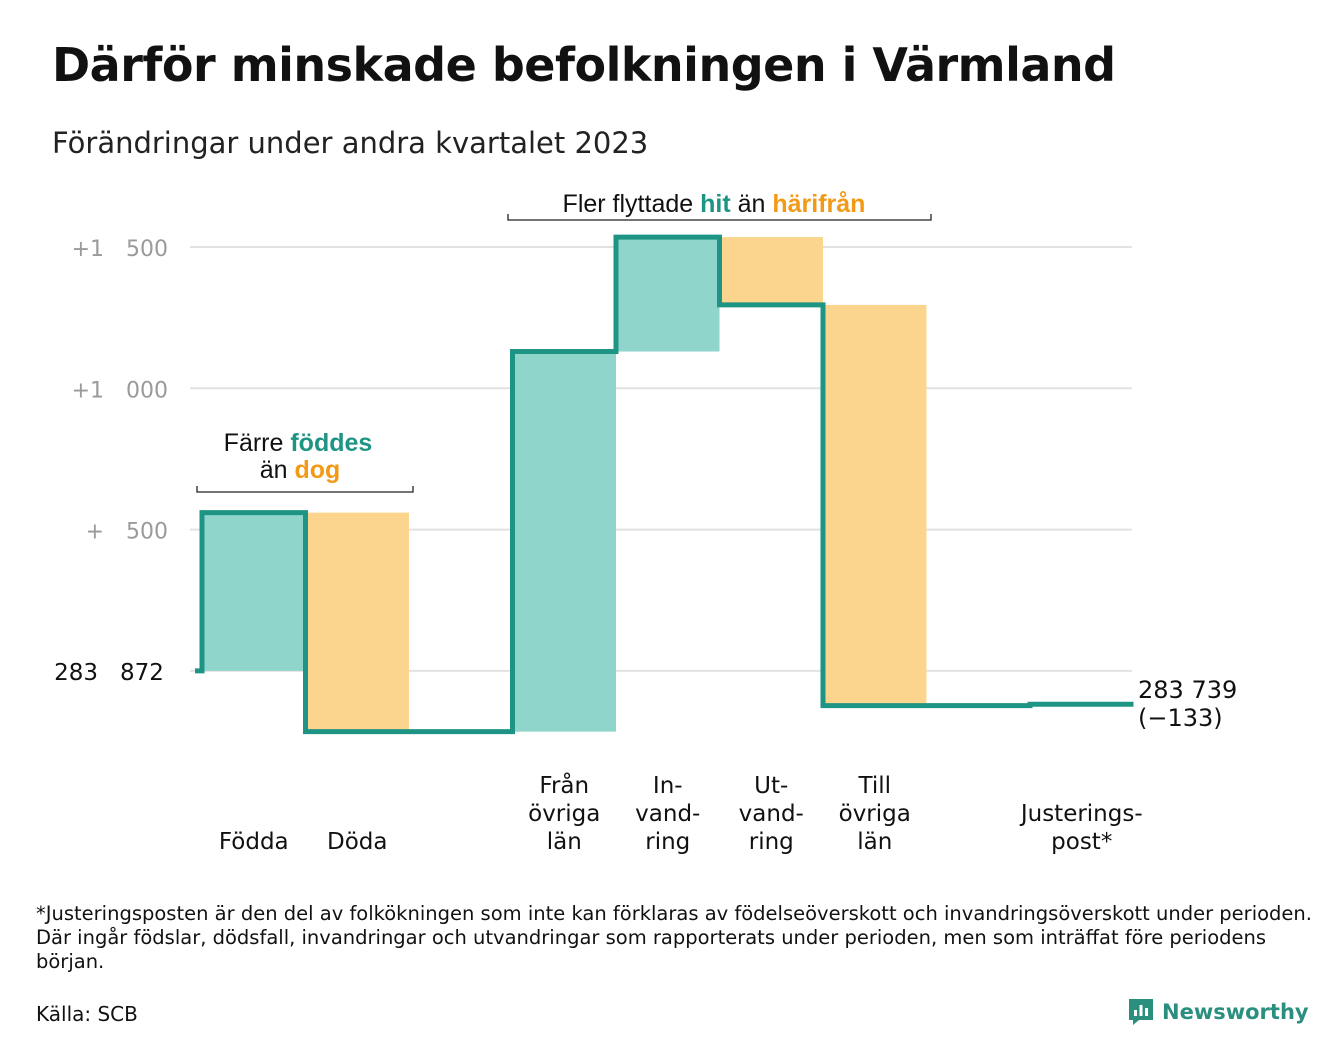  Describe the element at coordinates (1180, 718) in the screenshot. I see `end-change-label: (−133)` at that location.